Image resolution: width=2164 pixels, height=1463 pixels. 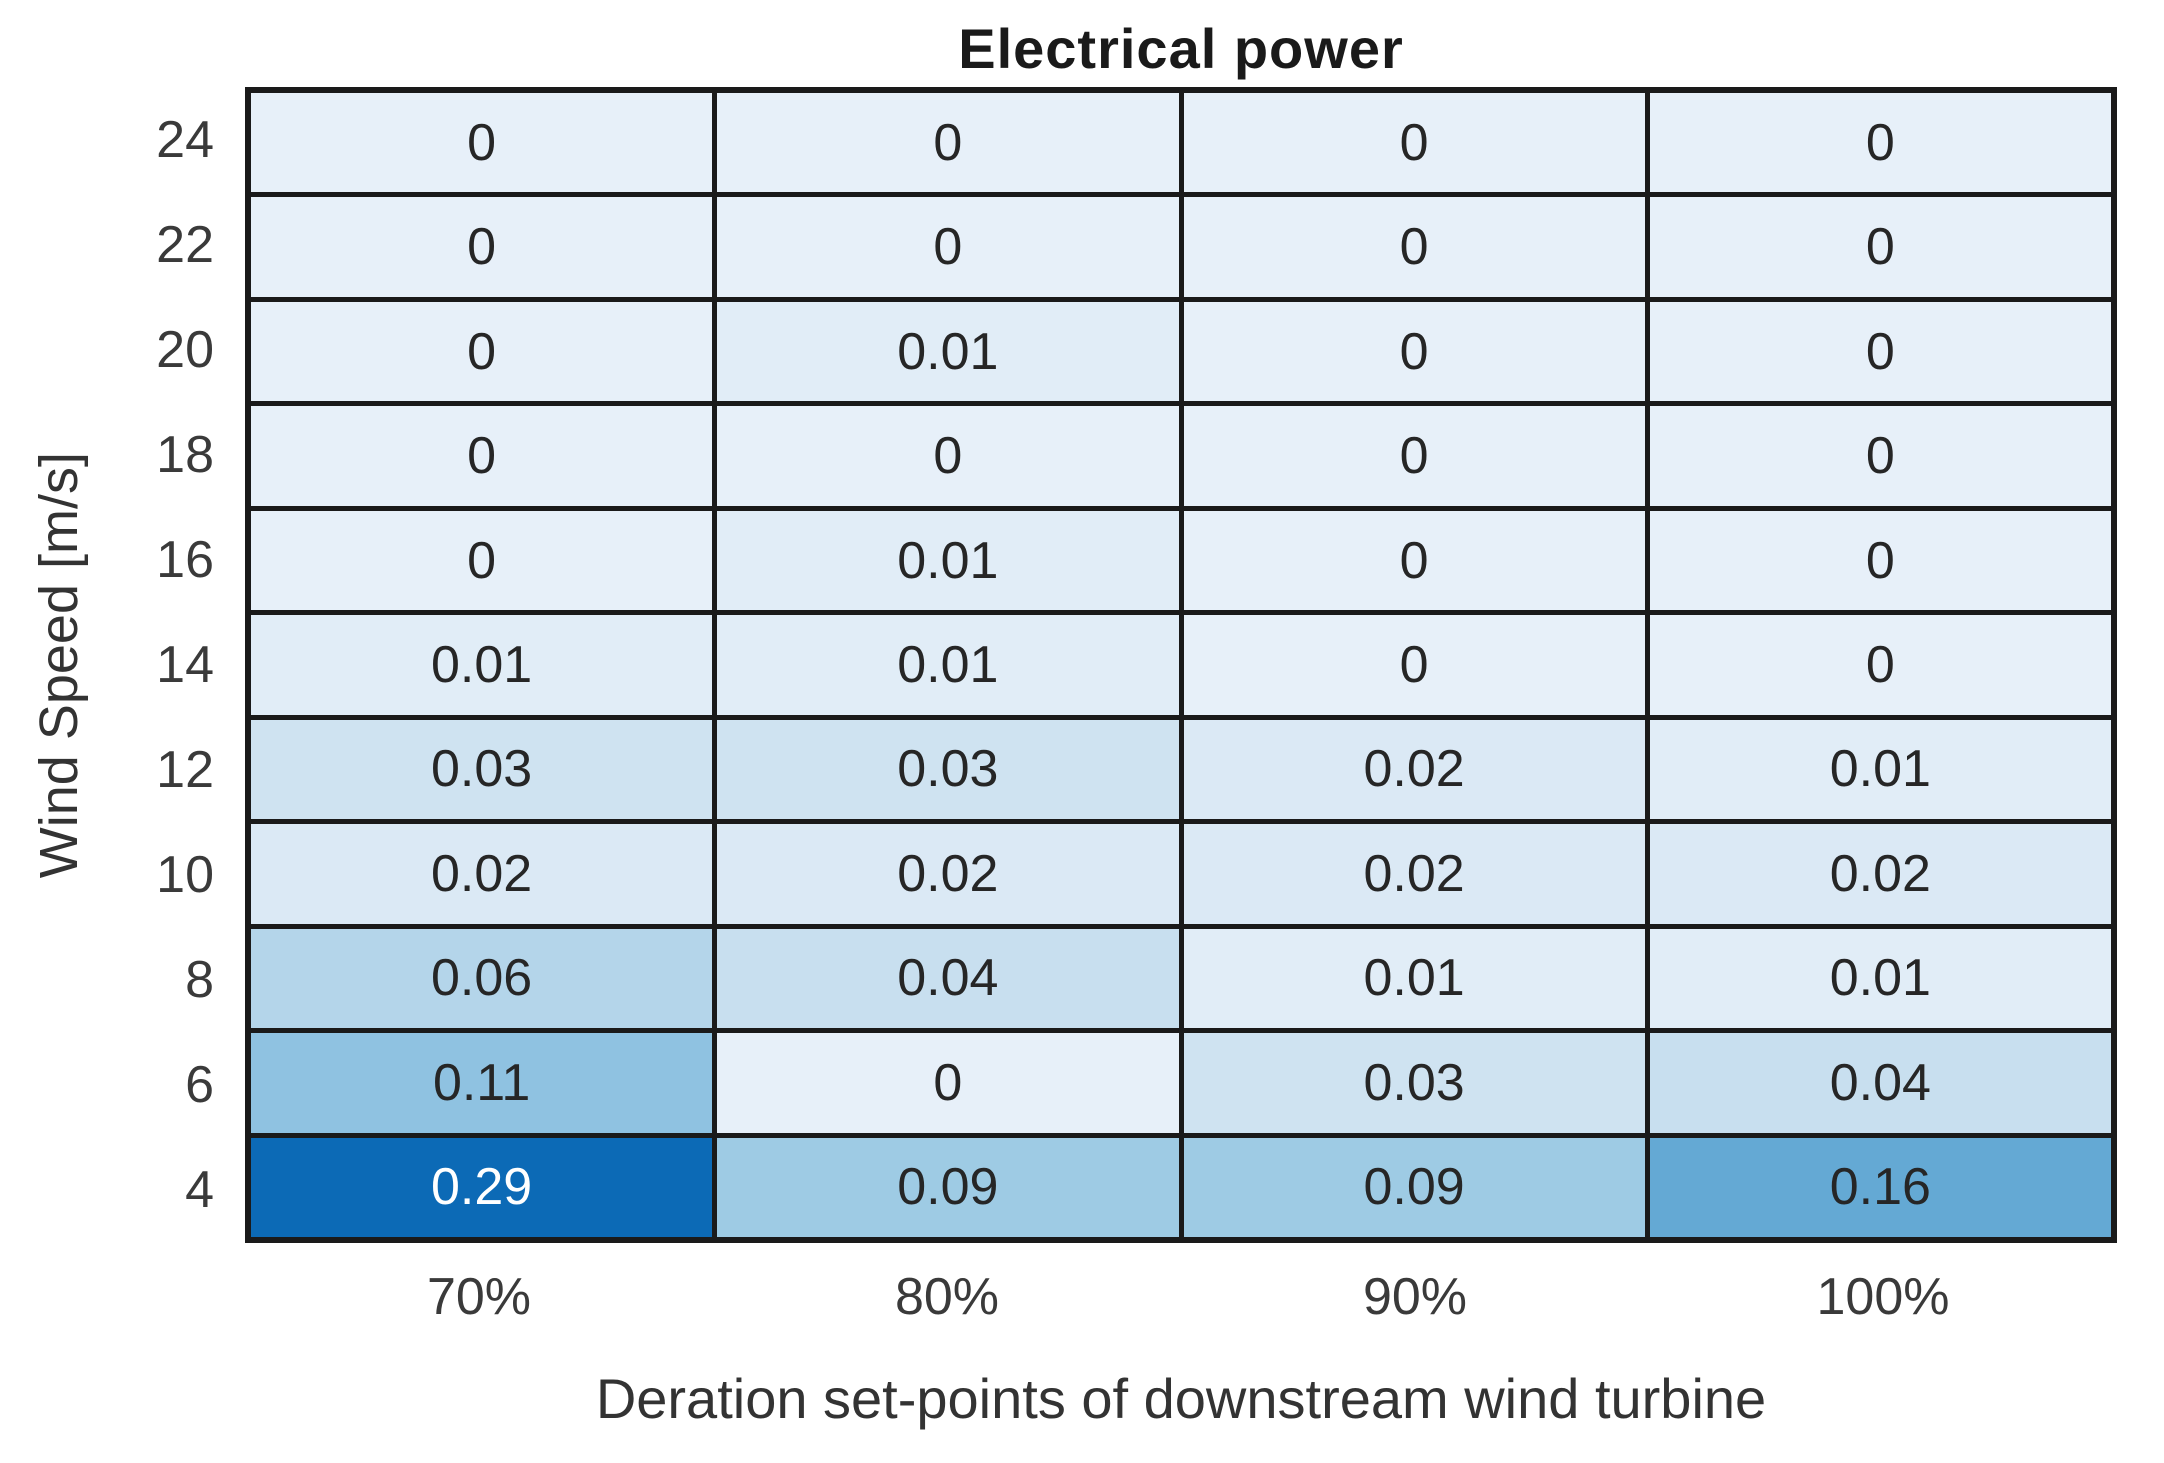 I want to click on y-tick: 10, so click(x=185, y=875).